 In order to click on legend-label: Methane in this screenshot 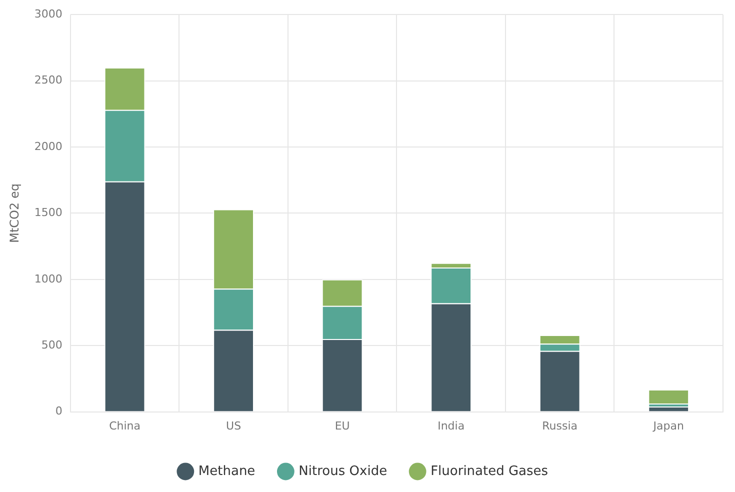, I will do `click(227, 471)`.